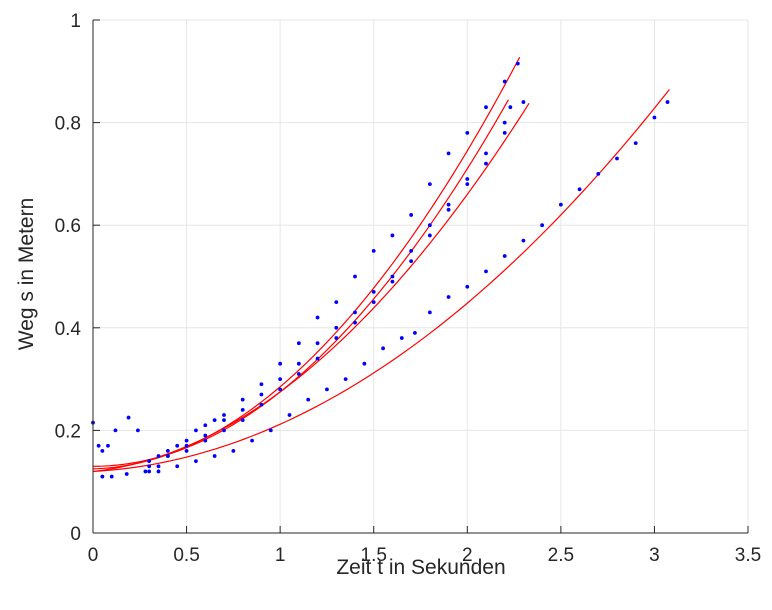 Image resolution: width=772 pixels, height=610 pixels. What do you see at coordinates (374, 555) in the screenshot?
I see `x-tick-label: 1.5` at bounding box center [374, 555].